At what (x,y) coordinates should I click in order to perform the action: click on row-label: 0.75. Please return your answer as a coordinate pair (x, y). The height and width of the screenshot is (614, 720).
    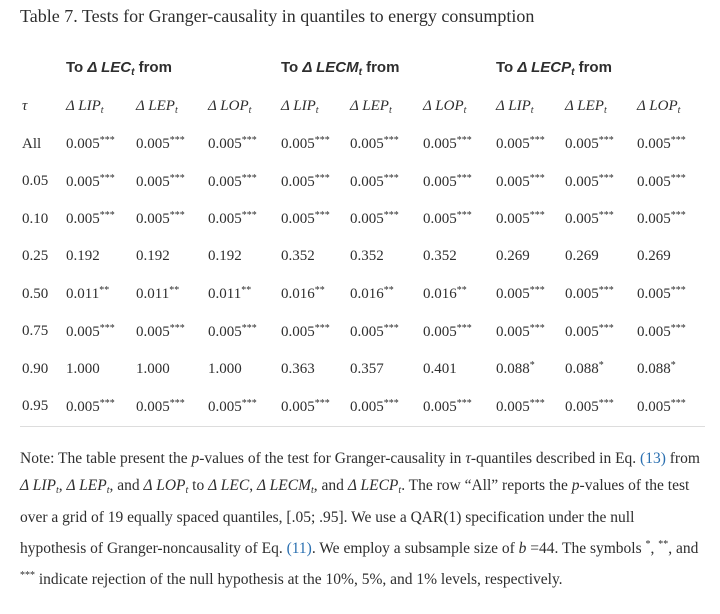
    Looking at the image, I should click on (35, 331).